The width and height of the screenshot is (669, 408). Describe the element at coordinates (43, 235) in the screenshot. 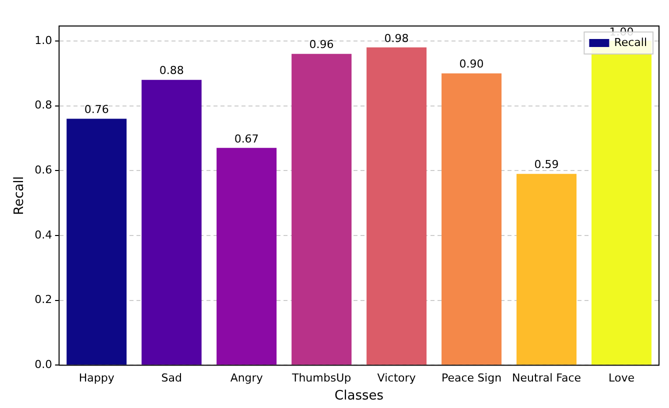

I see `y-tick-label: 0.4` at that location.